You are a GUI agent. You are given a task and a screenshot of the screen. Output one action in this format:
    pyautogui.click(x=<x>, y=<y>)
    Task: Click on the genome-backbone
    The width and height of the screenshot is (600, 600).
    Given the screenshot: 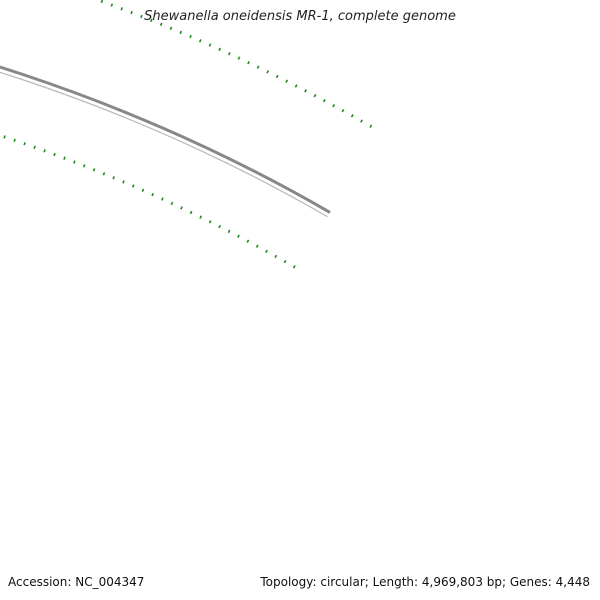 What is the action you would take?
    pyautogui.click(x=165, y=141)
    